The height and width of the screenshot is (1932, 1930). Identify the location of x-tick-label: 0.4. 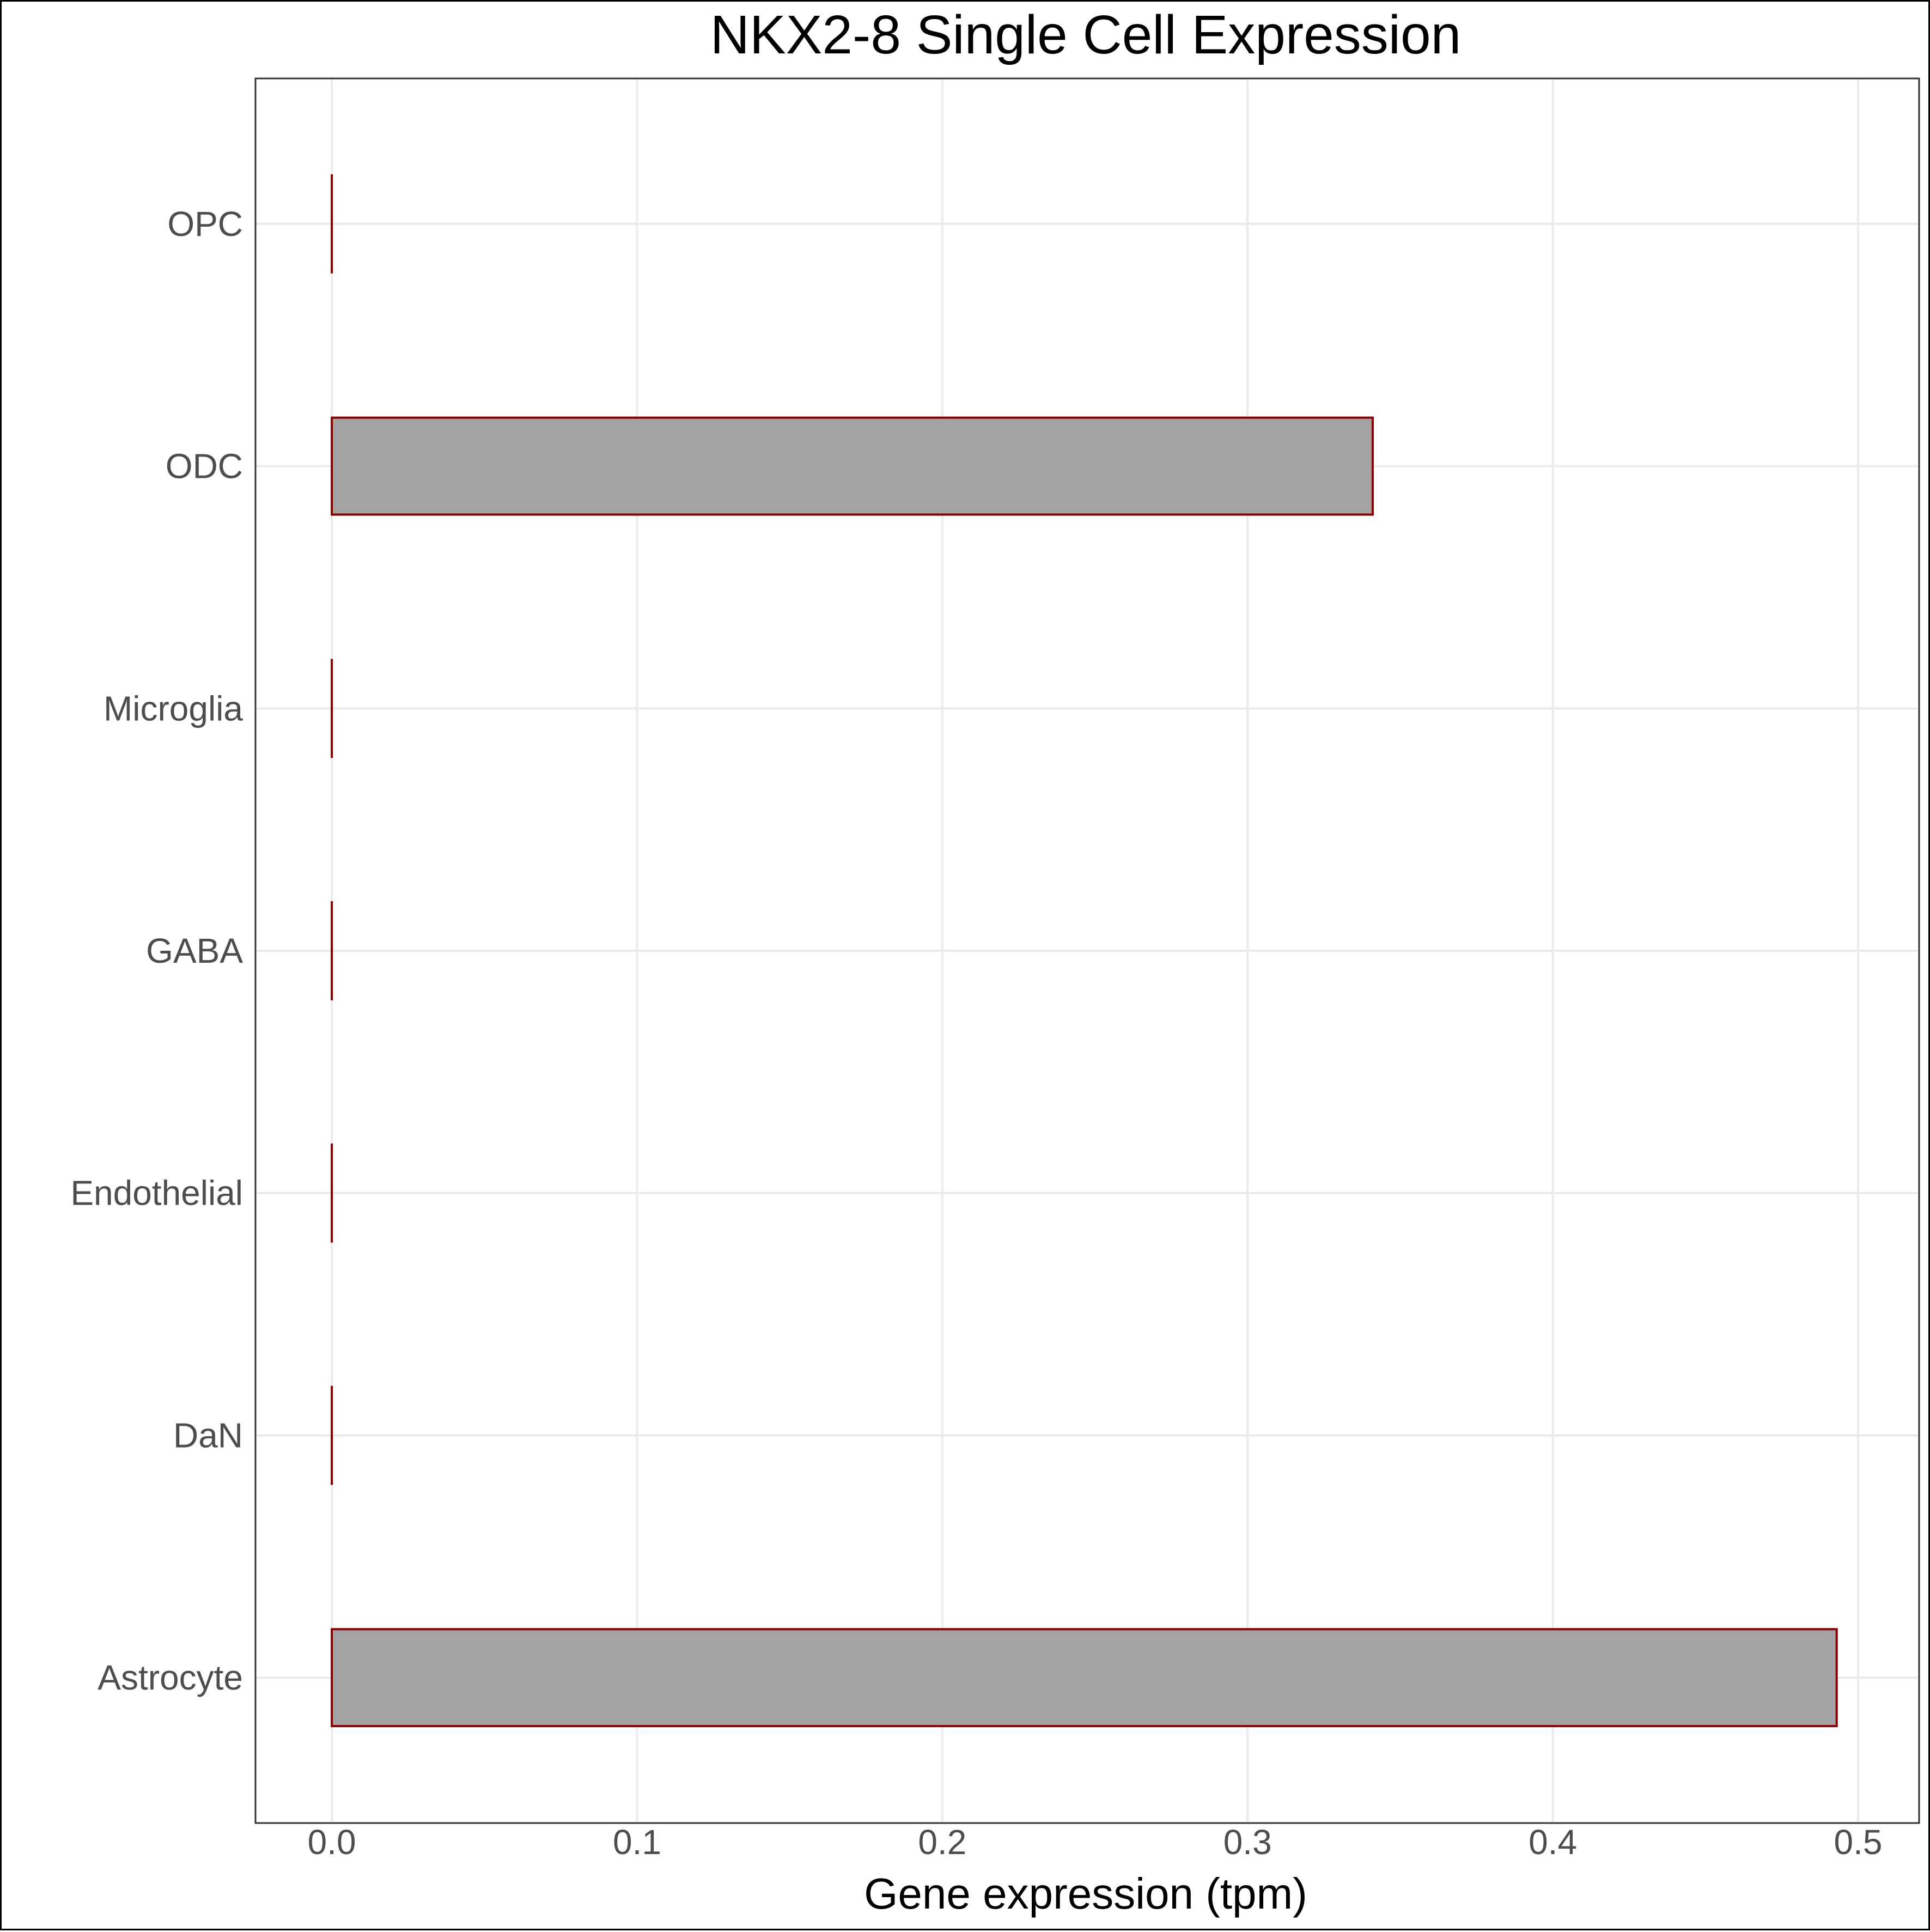
(1553, 1842).